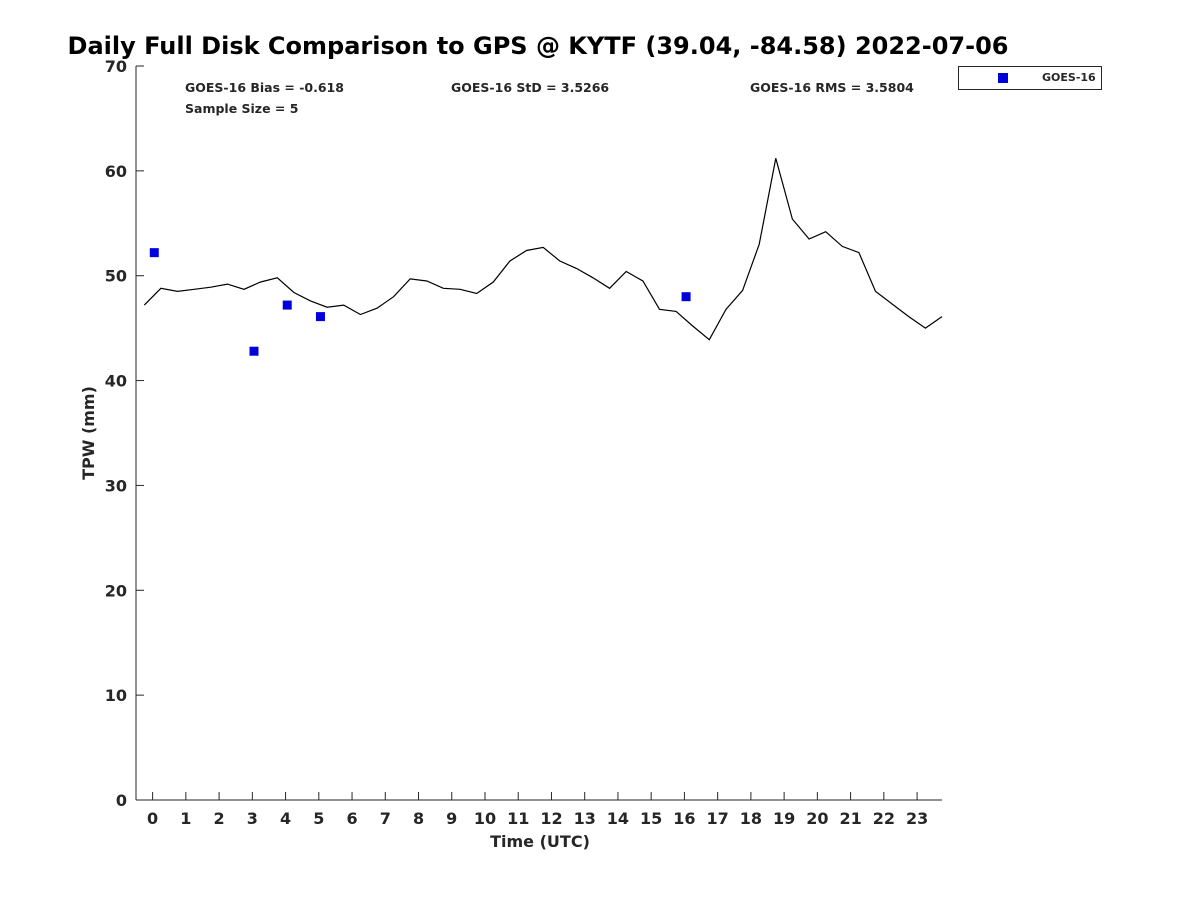 This screenshot has width=1200, height=900. I want to click on x-tick-label: 15, so click(651, 818).